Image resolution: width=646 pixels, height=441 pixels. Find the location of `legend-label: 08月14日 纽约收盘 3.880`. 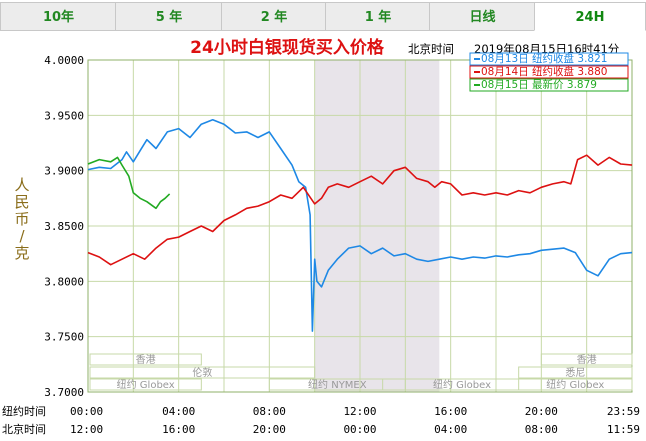

legend-label: 08月14日 纽约收盘 3.880 is located at coordinates (544, 71).